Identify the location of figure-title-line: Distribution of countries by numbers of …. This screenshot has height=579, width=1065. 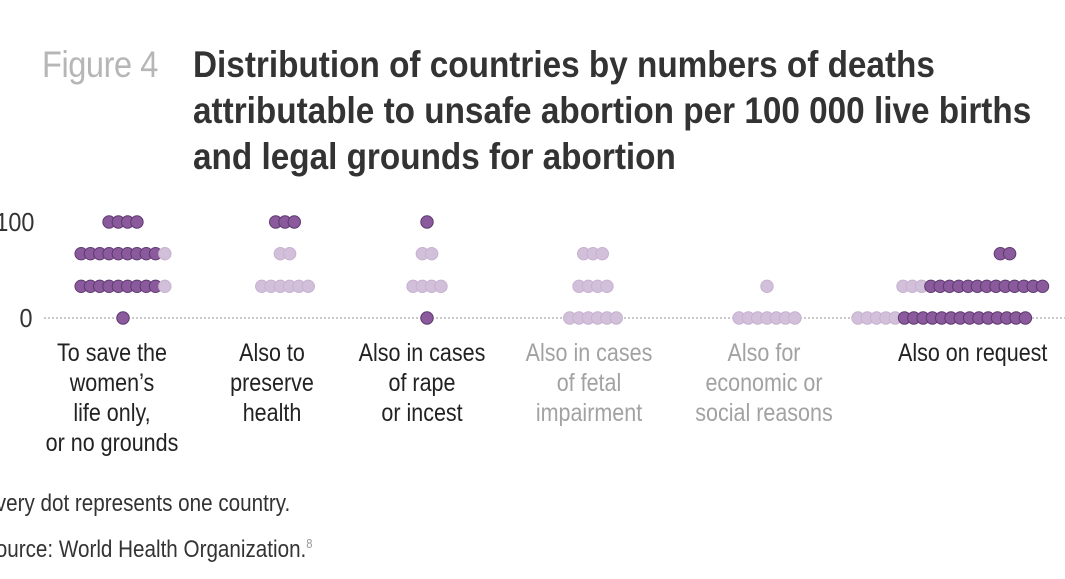
(564, 64).